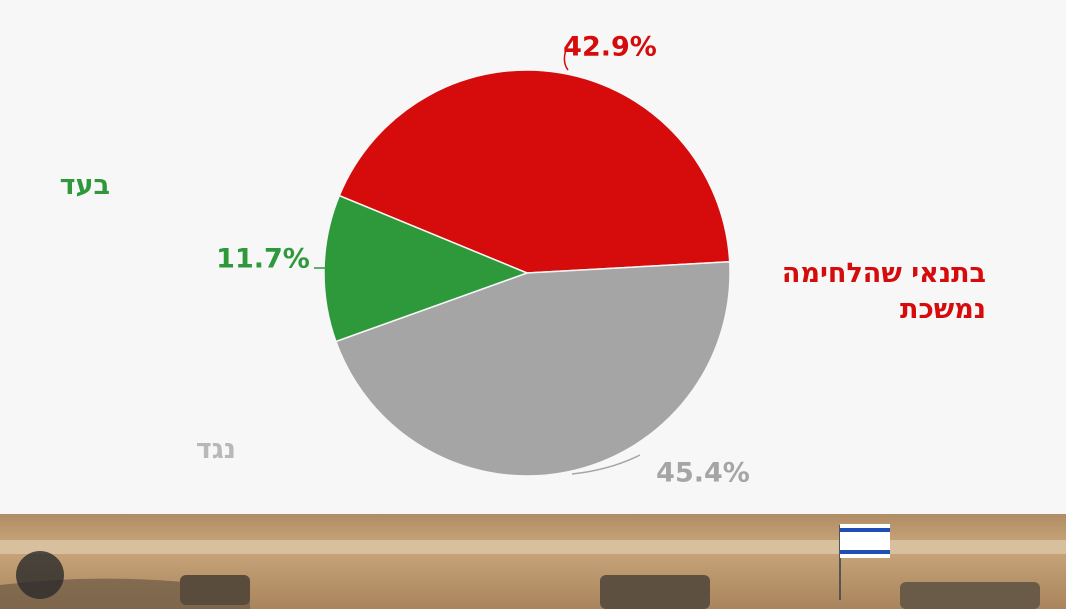 The image size is (1066, 609). Describe the element at coordinates (610, 47) in the screenshot. I see `value-label: 42.9%` at that location.